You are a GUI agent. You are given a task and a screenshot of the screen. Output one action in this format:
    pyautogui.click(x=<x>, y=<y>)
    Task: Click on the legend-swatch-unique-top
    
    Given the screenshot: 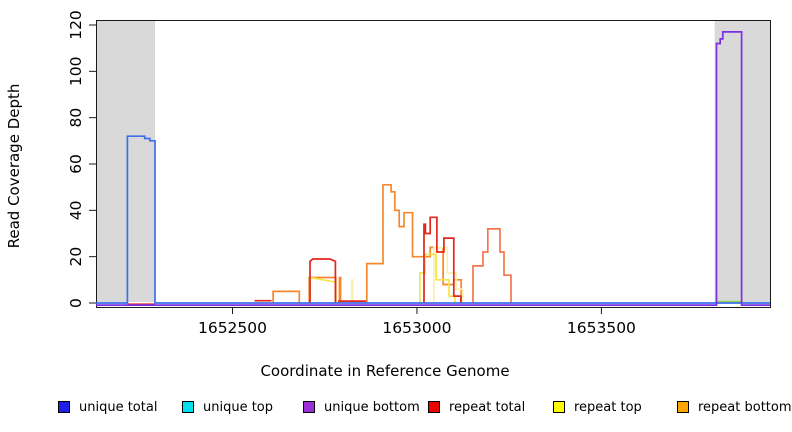 What is the action you would take?
    pyautogui.click(x=188, y=407)
    